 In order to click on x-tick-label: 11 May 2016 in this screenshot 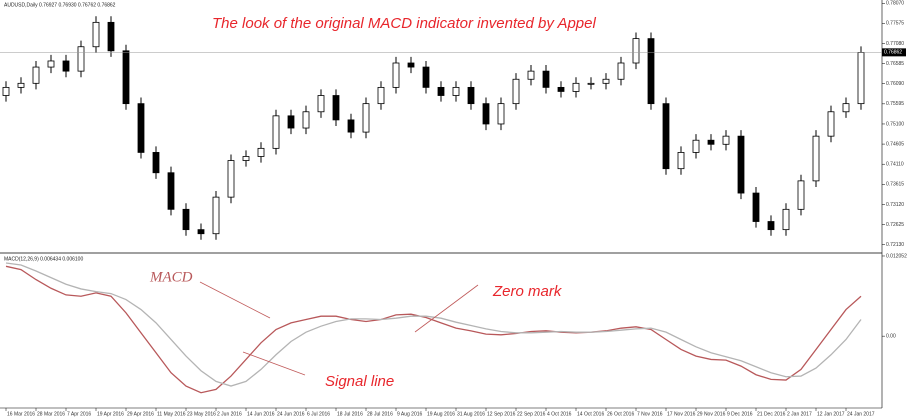, I will do `click(171, 414)`.